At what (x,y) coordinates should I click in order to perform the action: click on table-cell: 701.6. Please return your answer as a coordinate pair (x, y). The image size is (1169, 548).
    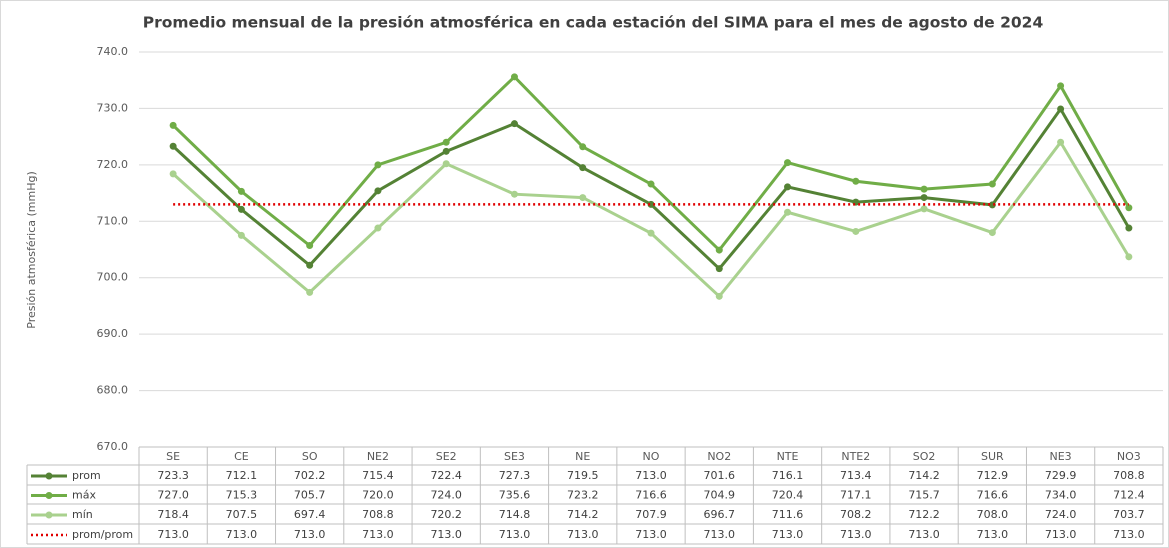
    Looking at the image, I should click on (720, 475).